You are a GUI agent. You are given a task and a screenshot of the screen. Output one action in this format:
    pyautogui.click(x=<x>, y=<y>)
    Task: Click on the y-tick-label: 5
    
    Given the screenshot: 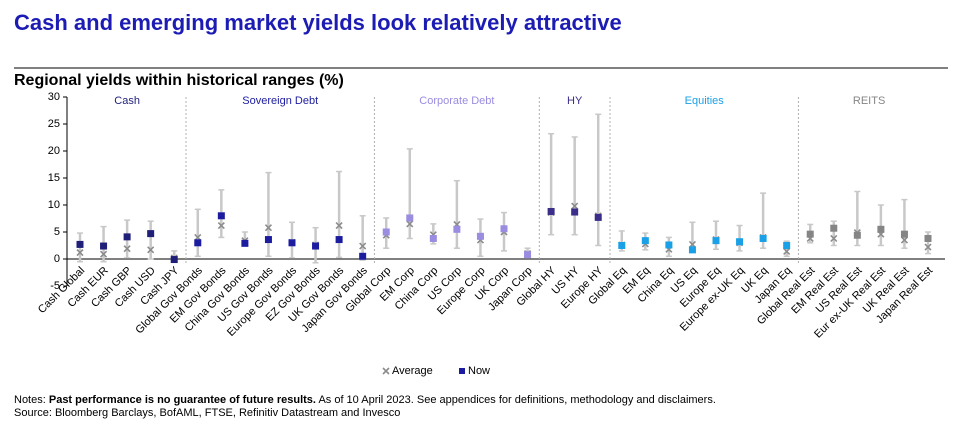 What is the action you would take?
    pyautogui.click(x=57, y=232)
    